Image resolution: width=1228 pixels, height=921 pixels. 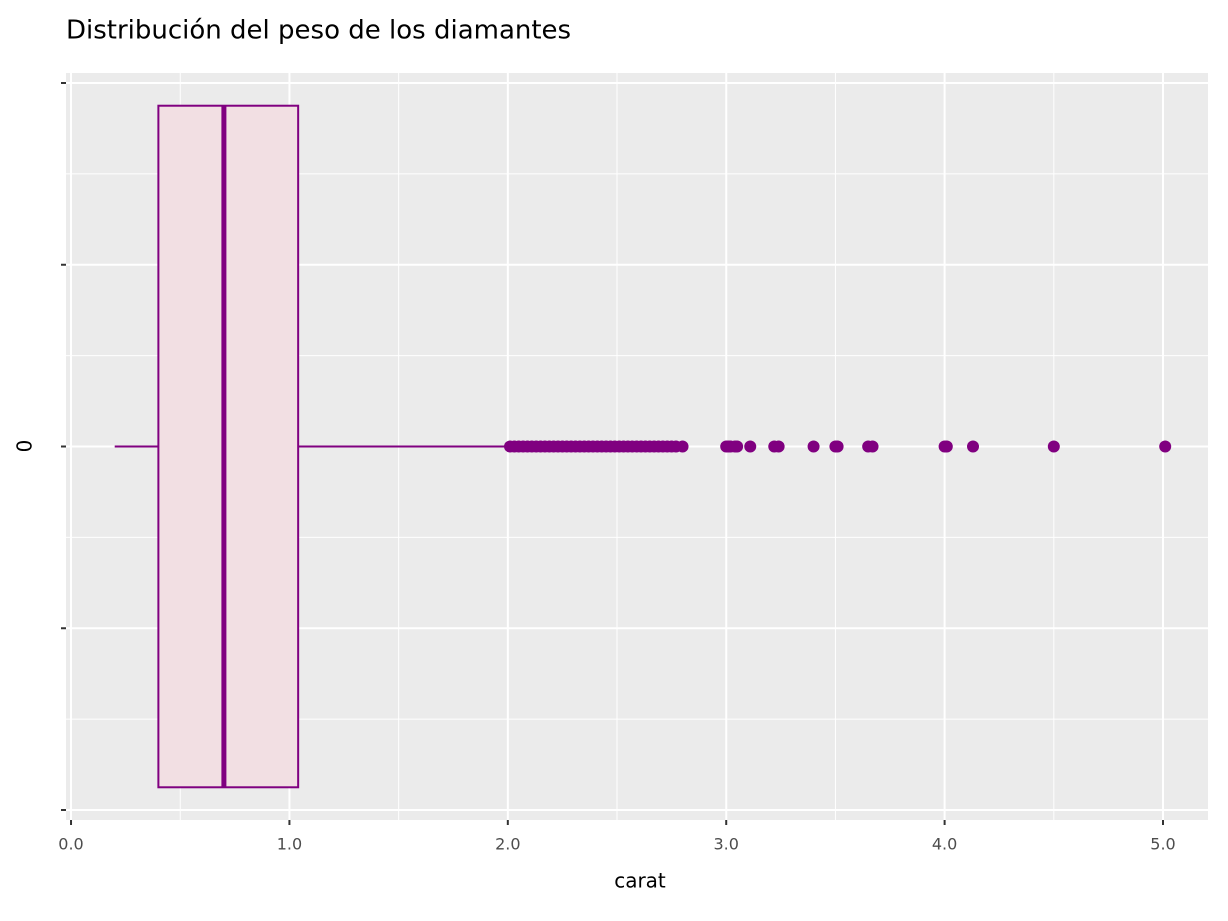 What do you see at coordinates (725, 844) in the screenshot?
I see `x-tick-label: 3.0` at bounding box center [725, 844].